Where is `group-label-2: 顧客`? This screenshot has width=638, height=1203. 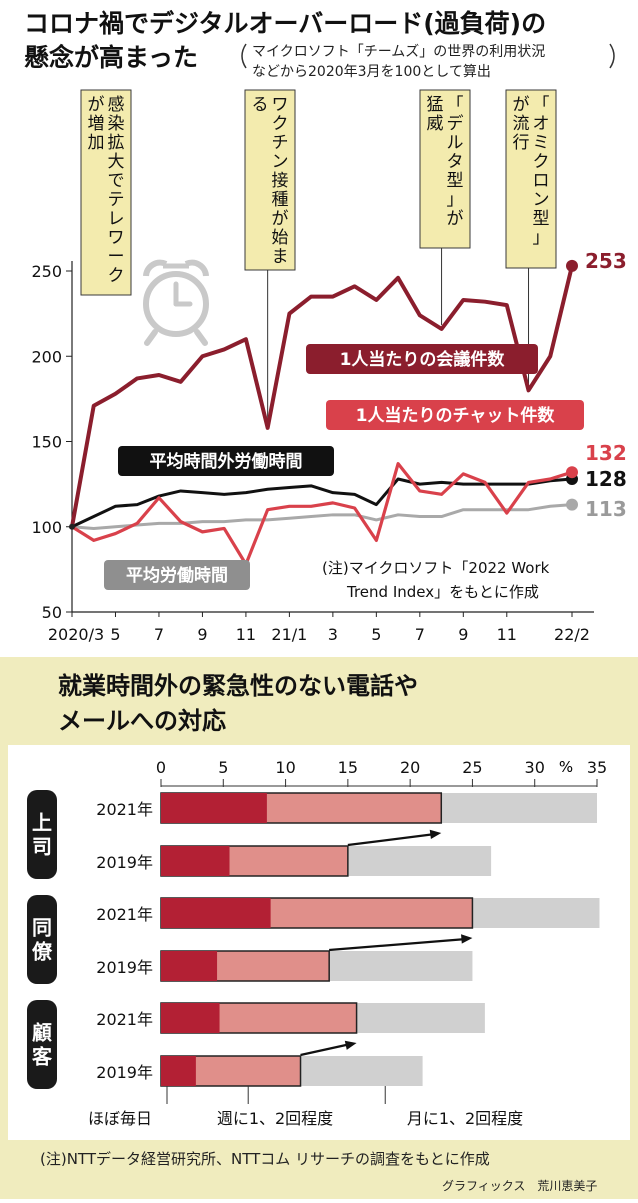 group-label-2: 顧客 is located at coordinates (42, 1045).